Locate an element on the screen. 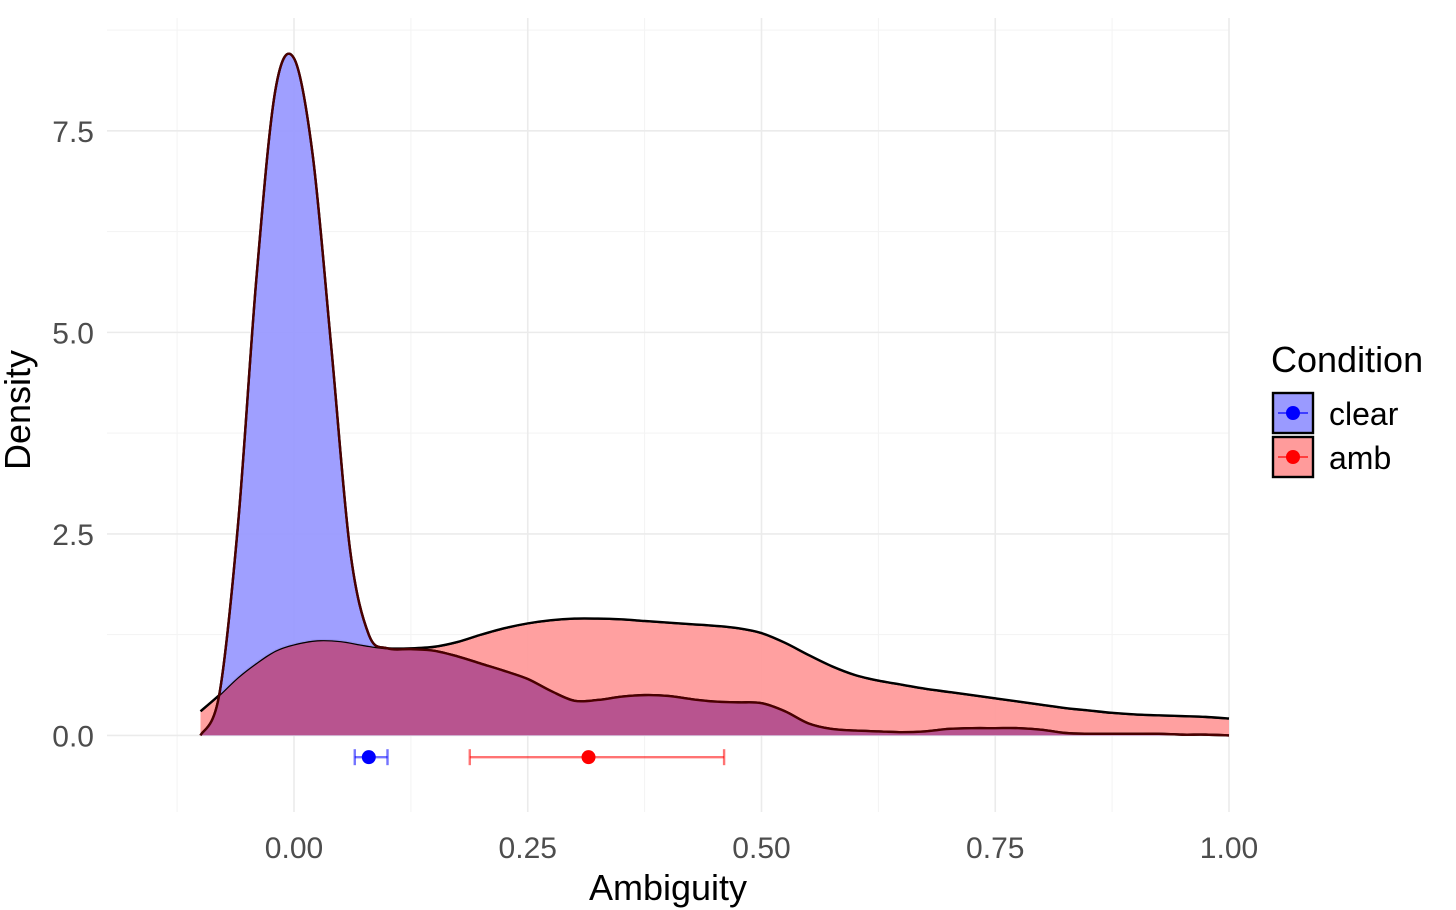 The image size is (1456, 910). legend-label-clear: clear is located at coordinates (1364, 414).